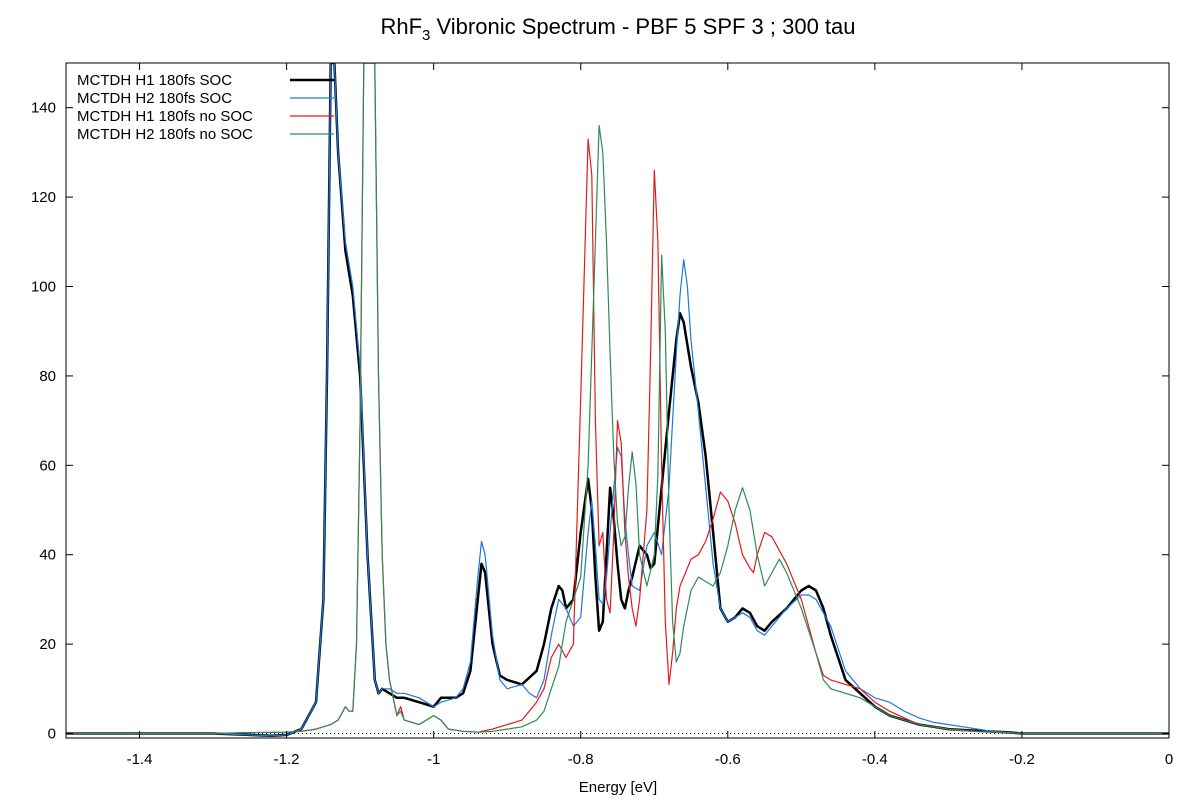 The width and height of the screenshot is (1200, 800). What do you see at coordinates (165, 134) in the screenshot?
I see `legend-label-4: MCTDH H2 180fs no SOC` at bounding box center [165, 134].